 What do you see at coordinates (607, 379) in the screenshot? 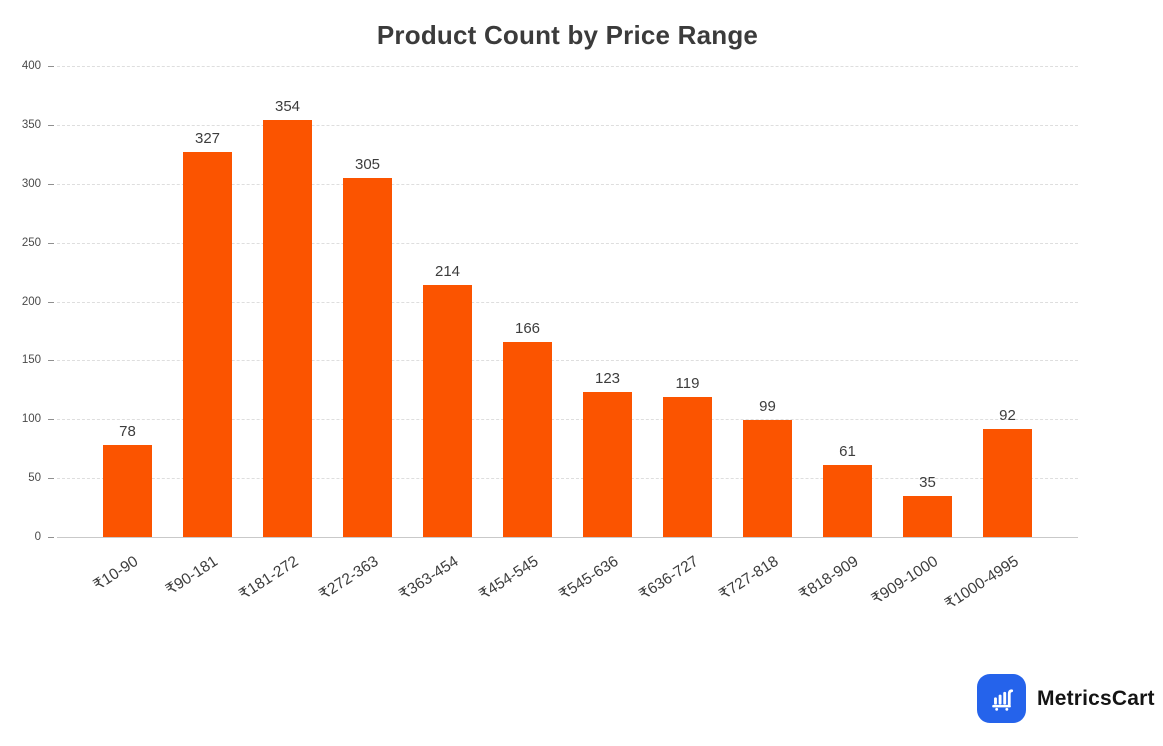
I see `bar-value-label: 123` at bounding box center [607, 379].